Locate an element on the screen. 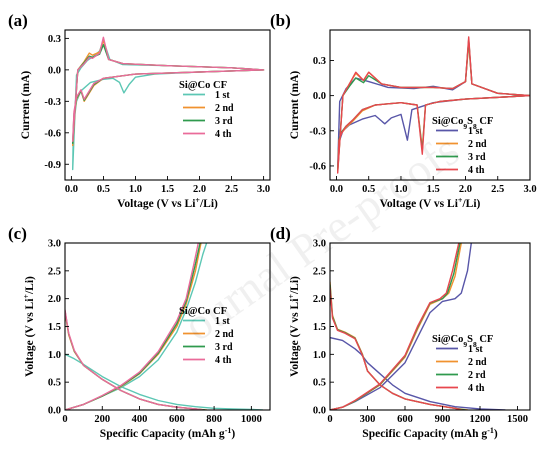 This screenshot has width=554, height=457. y-axis-label-end: /Li) is located at coordinates (30, 285).